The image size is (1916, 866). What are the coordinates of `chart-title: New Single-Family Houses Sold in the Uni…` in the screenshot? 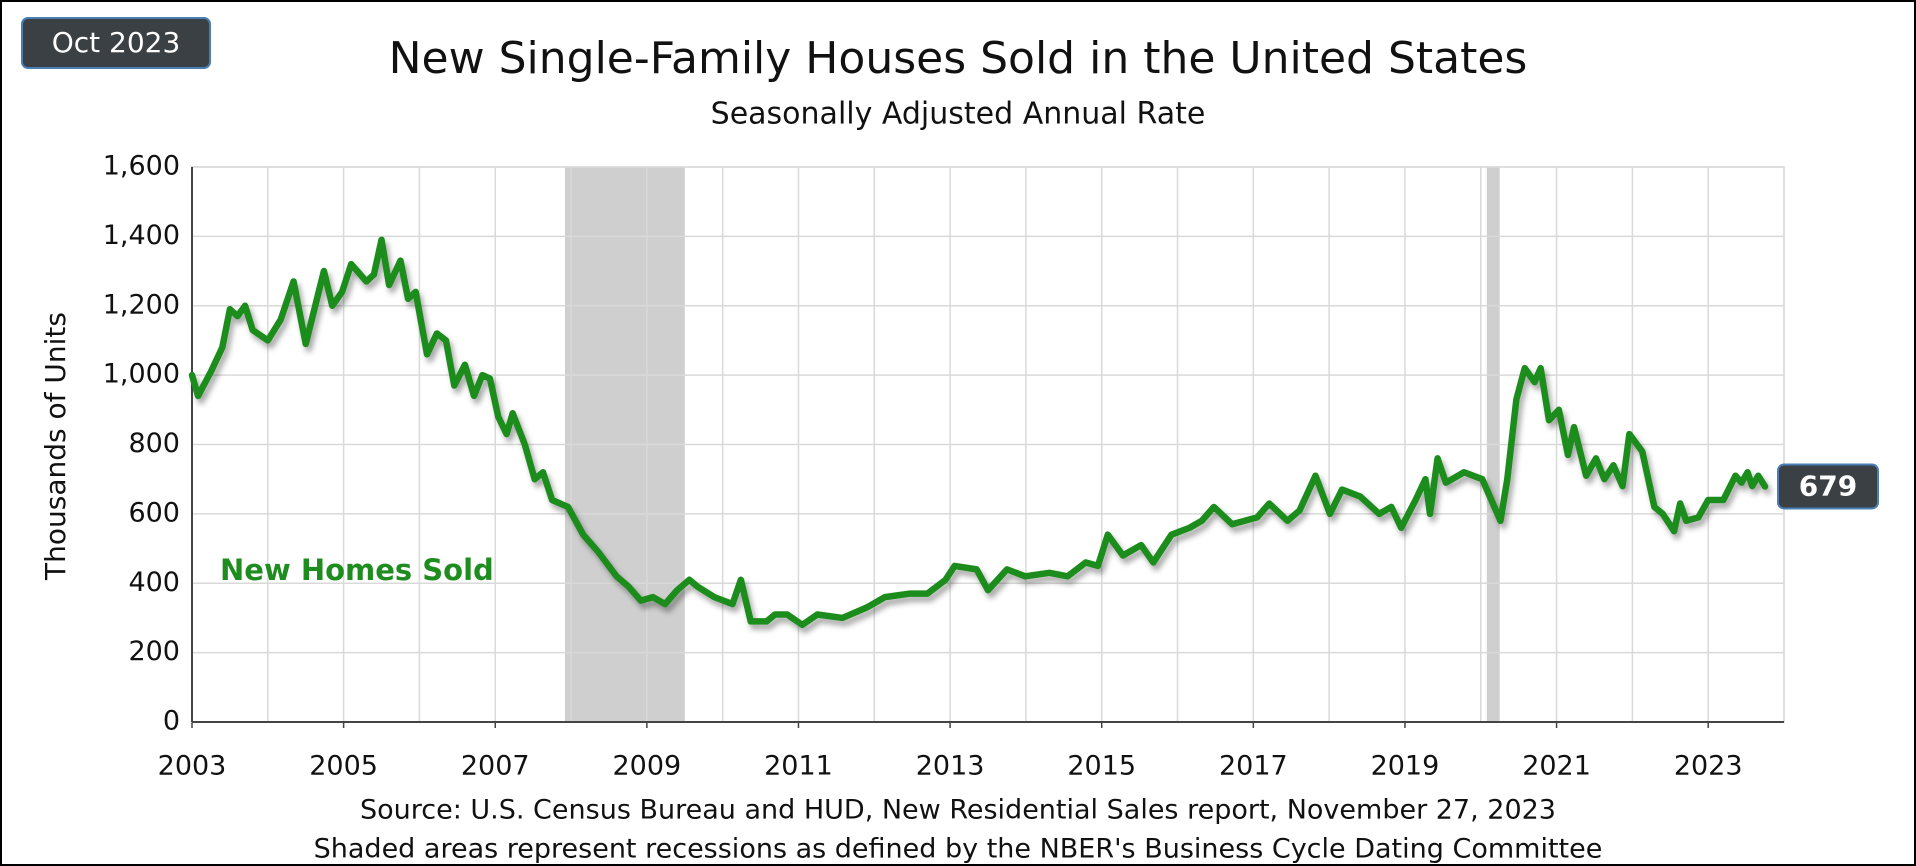 It's located at (958, 58).